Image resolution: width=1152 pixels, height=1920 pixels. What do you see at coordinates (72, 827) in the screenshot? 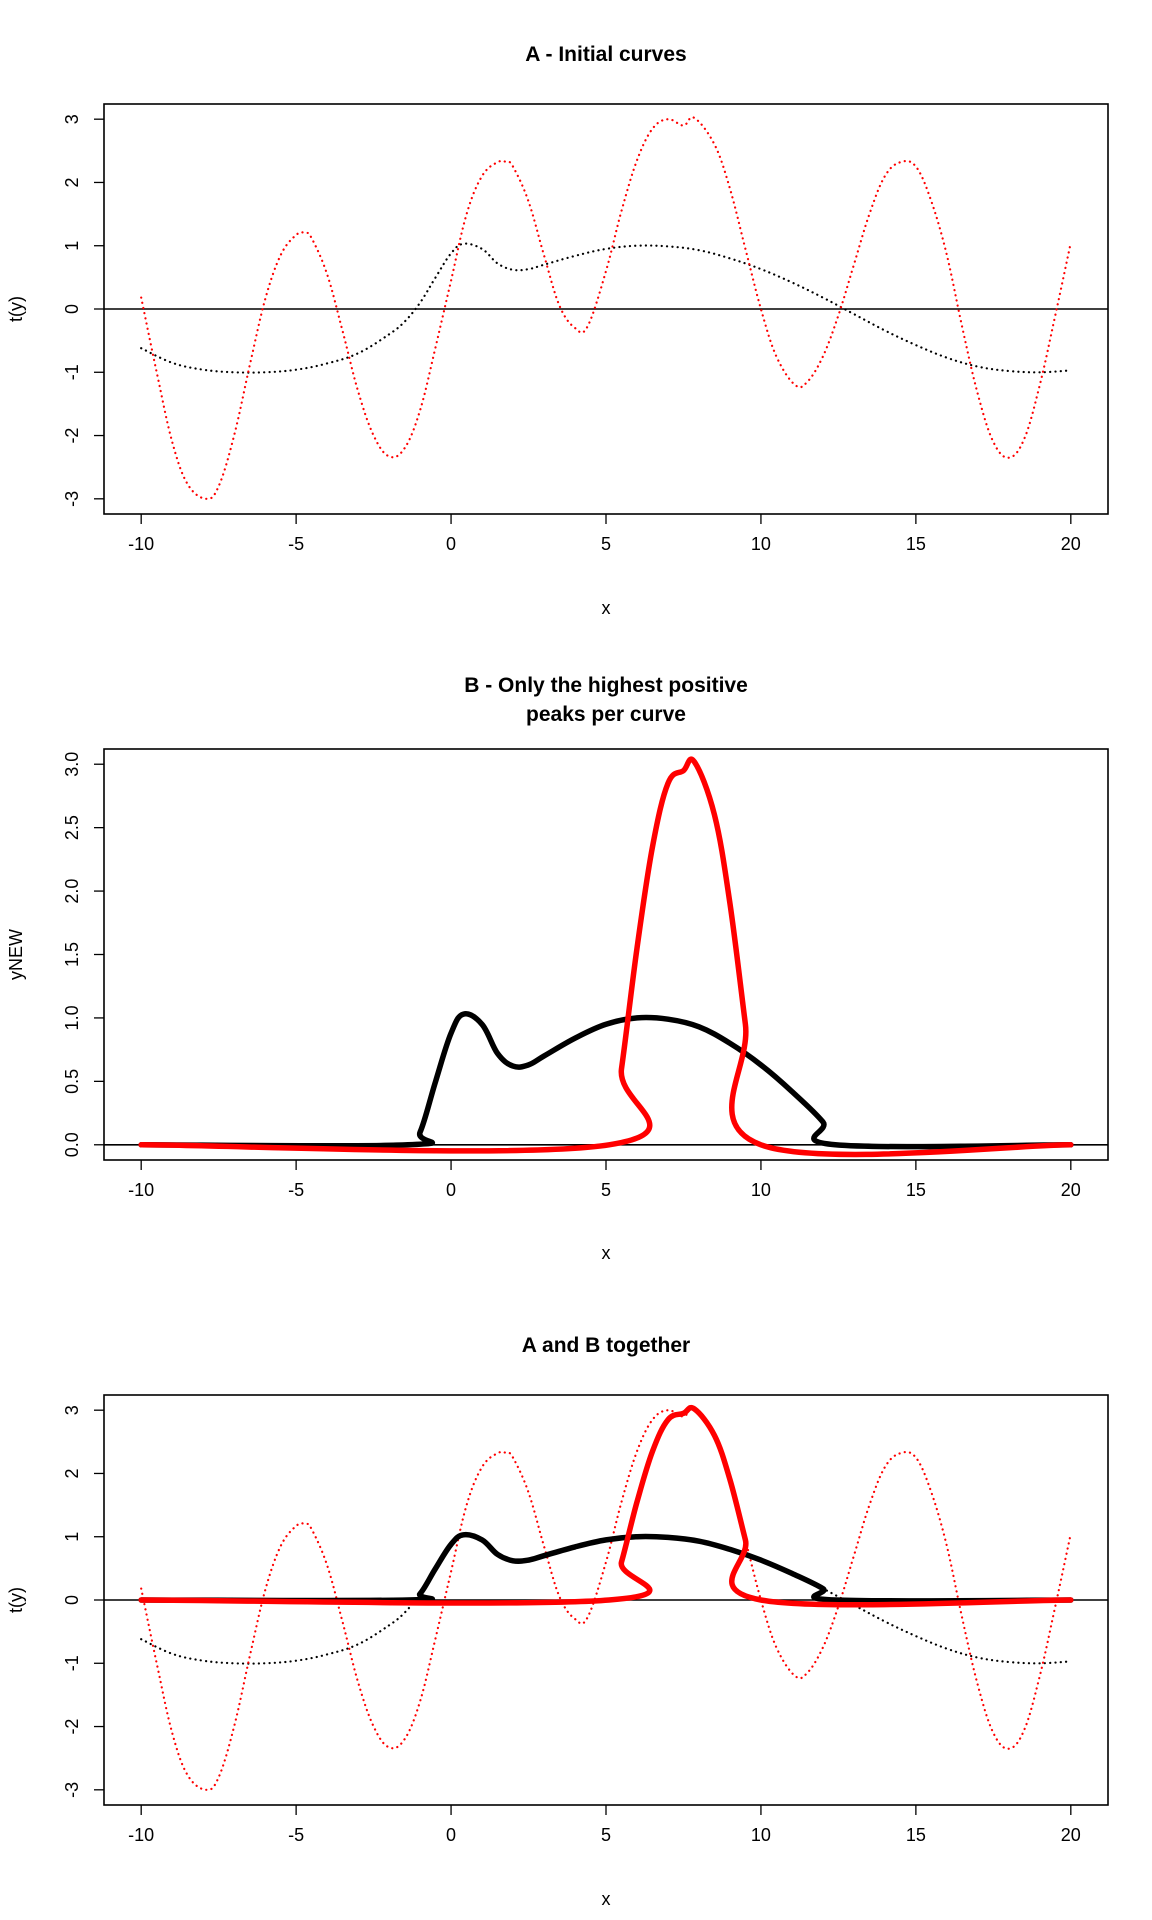
I see `y-tick-label: 2.5` at bounding box center [72, 827].